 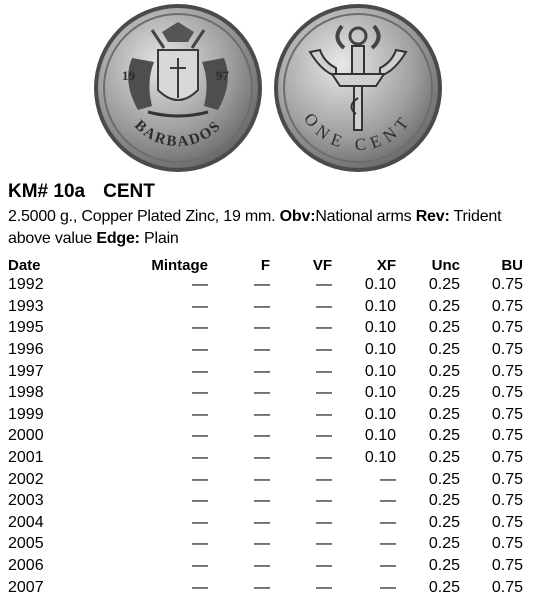 What do you see at coordinates (512, 265) in the screenshot?
I see `column-header: BU` at bounding box center [512, 265].